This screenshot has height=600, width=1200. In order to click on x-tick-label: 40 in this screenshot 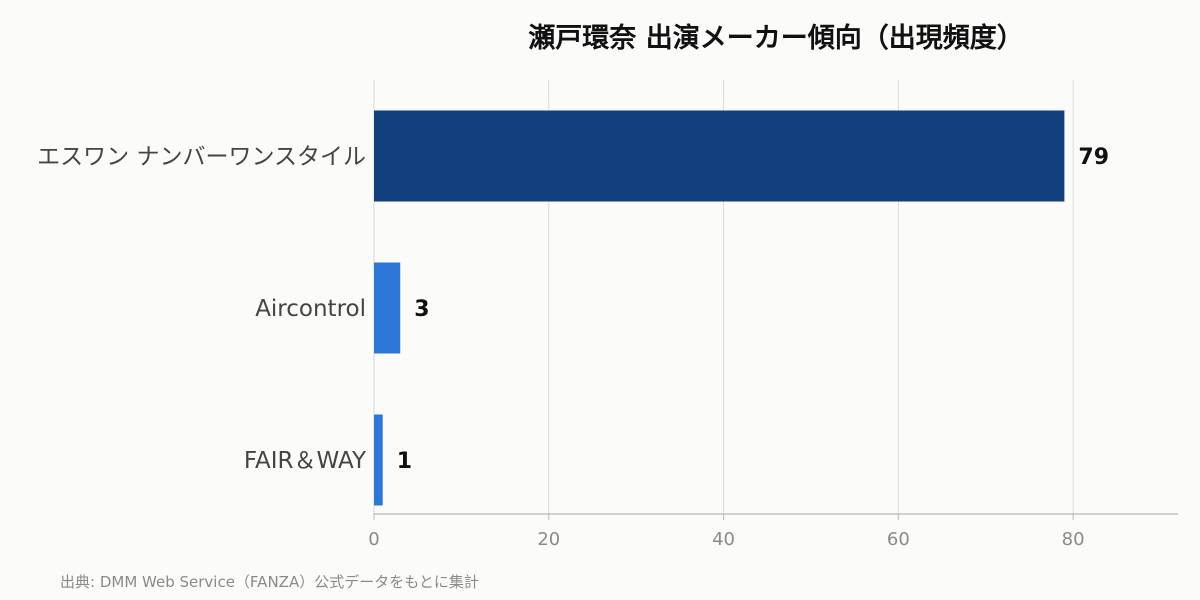, I will do `click(723, 539)`.